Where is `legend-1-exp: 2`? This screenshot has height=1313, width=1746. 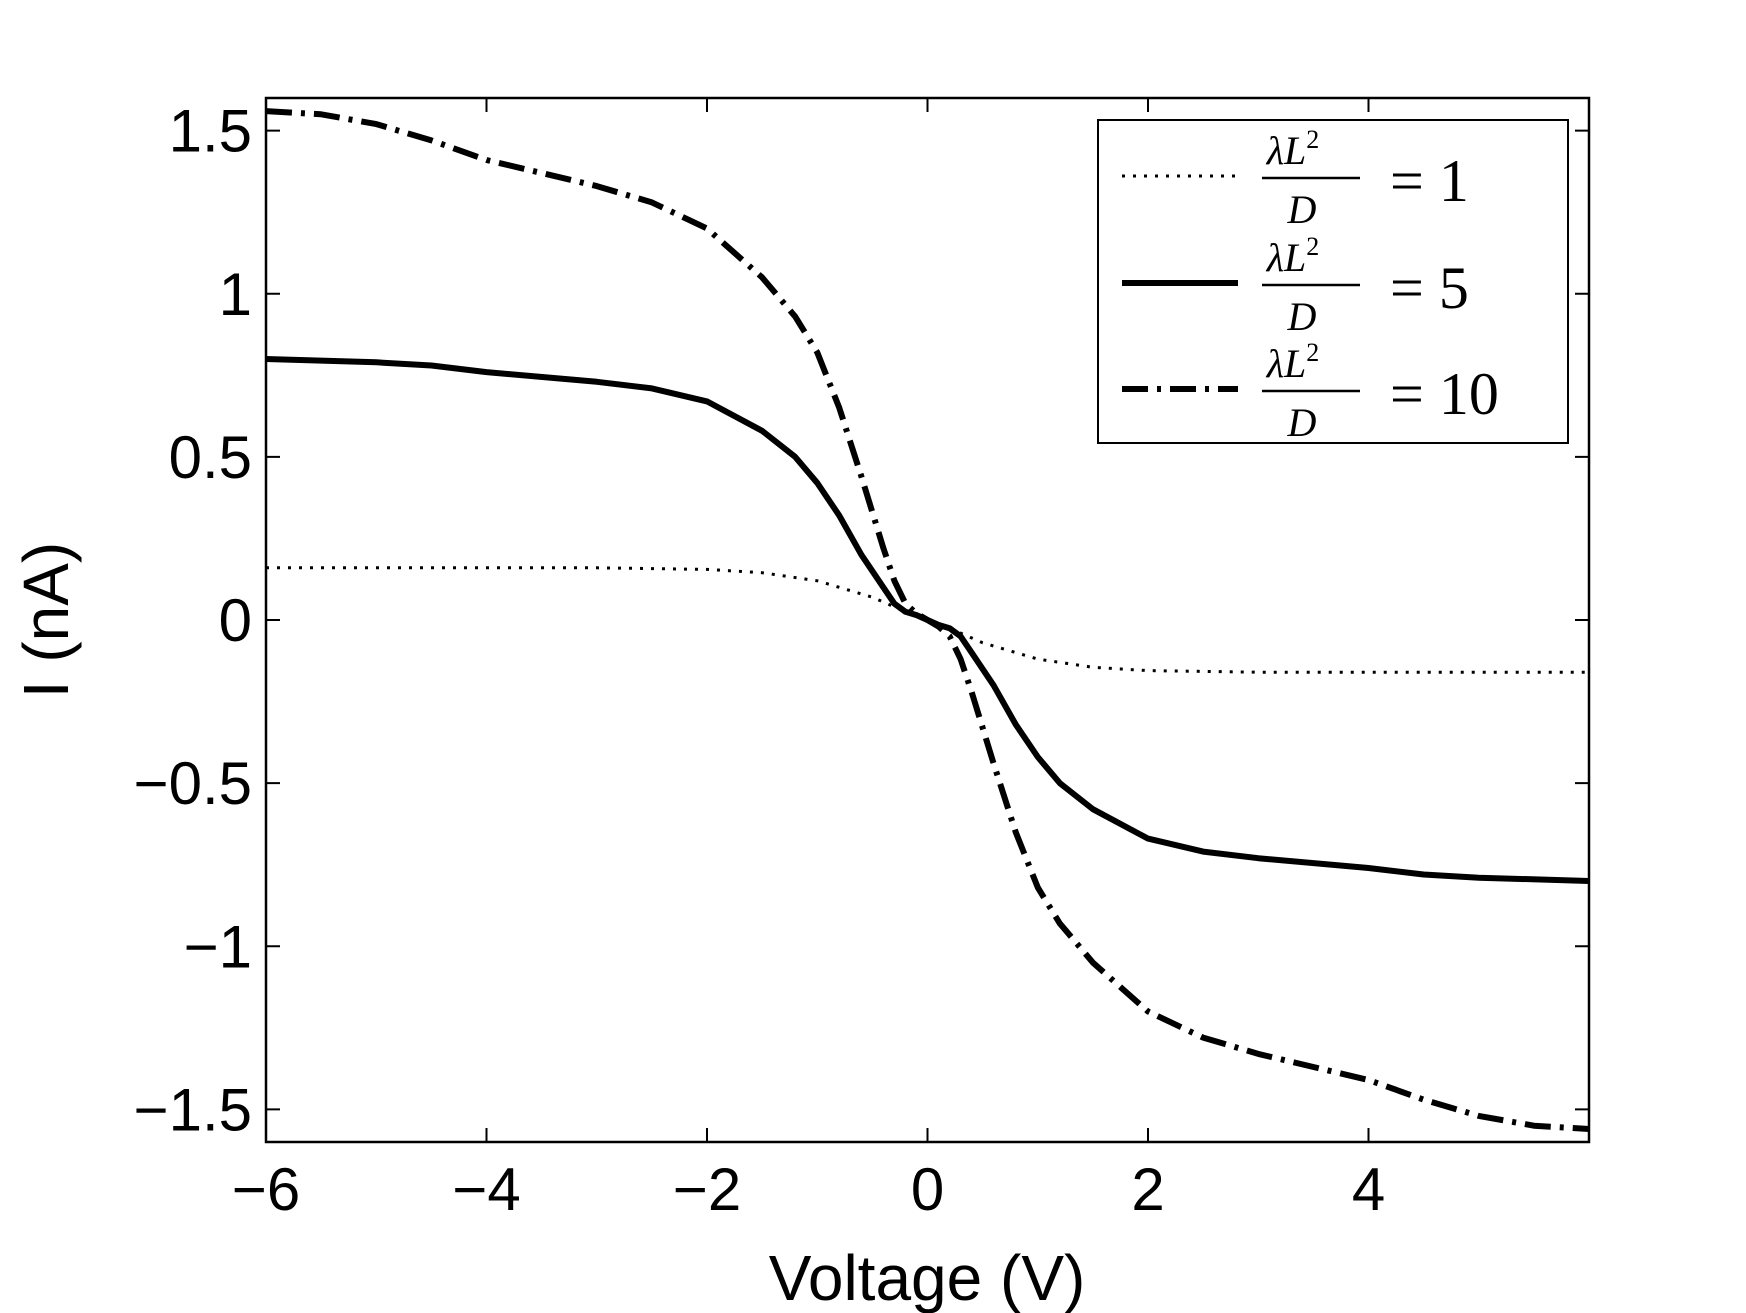
legend-1-exp: 2 is located at coordinates (1312, 139).